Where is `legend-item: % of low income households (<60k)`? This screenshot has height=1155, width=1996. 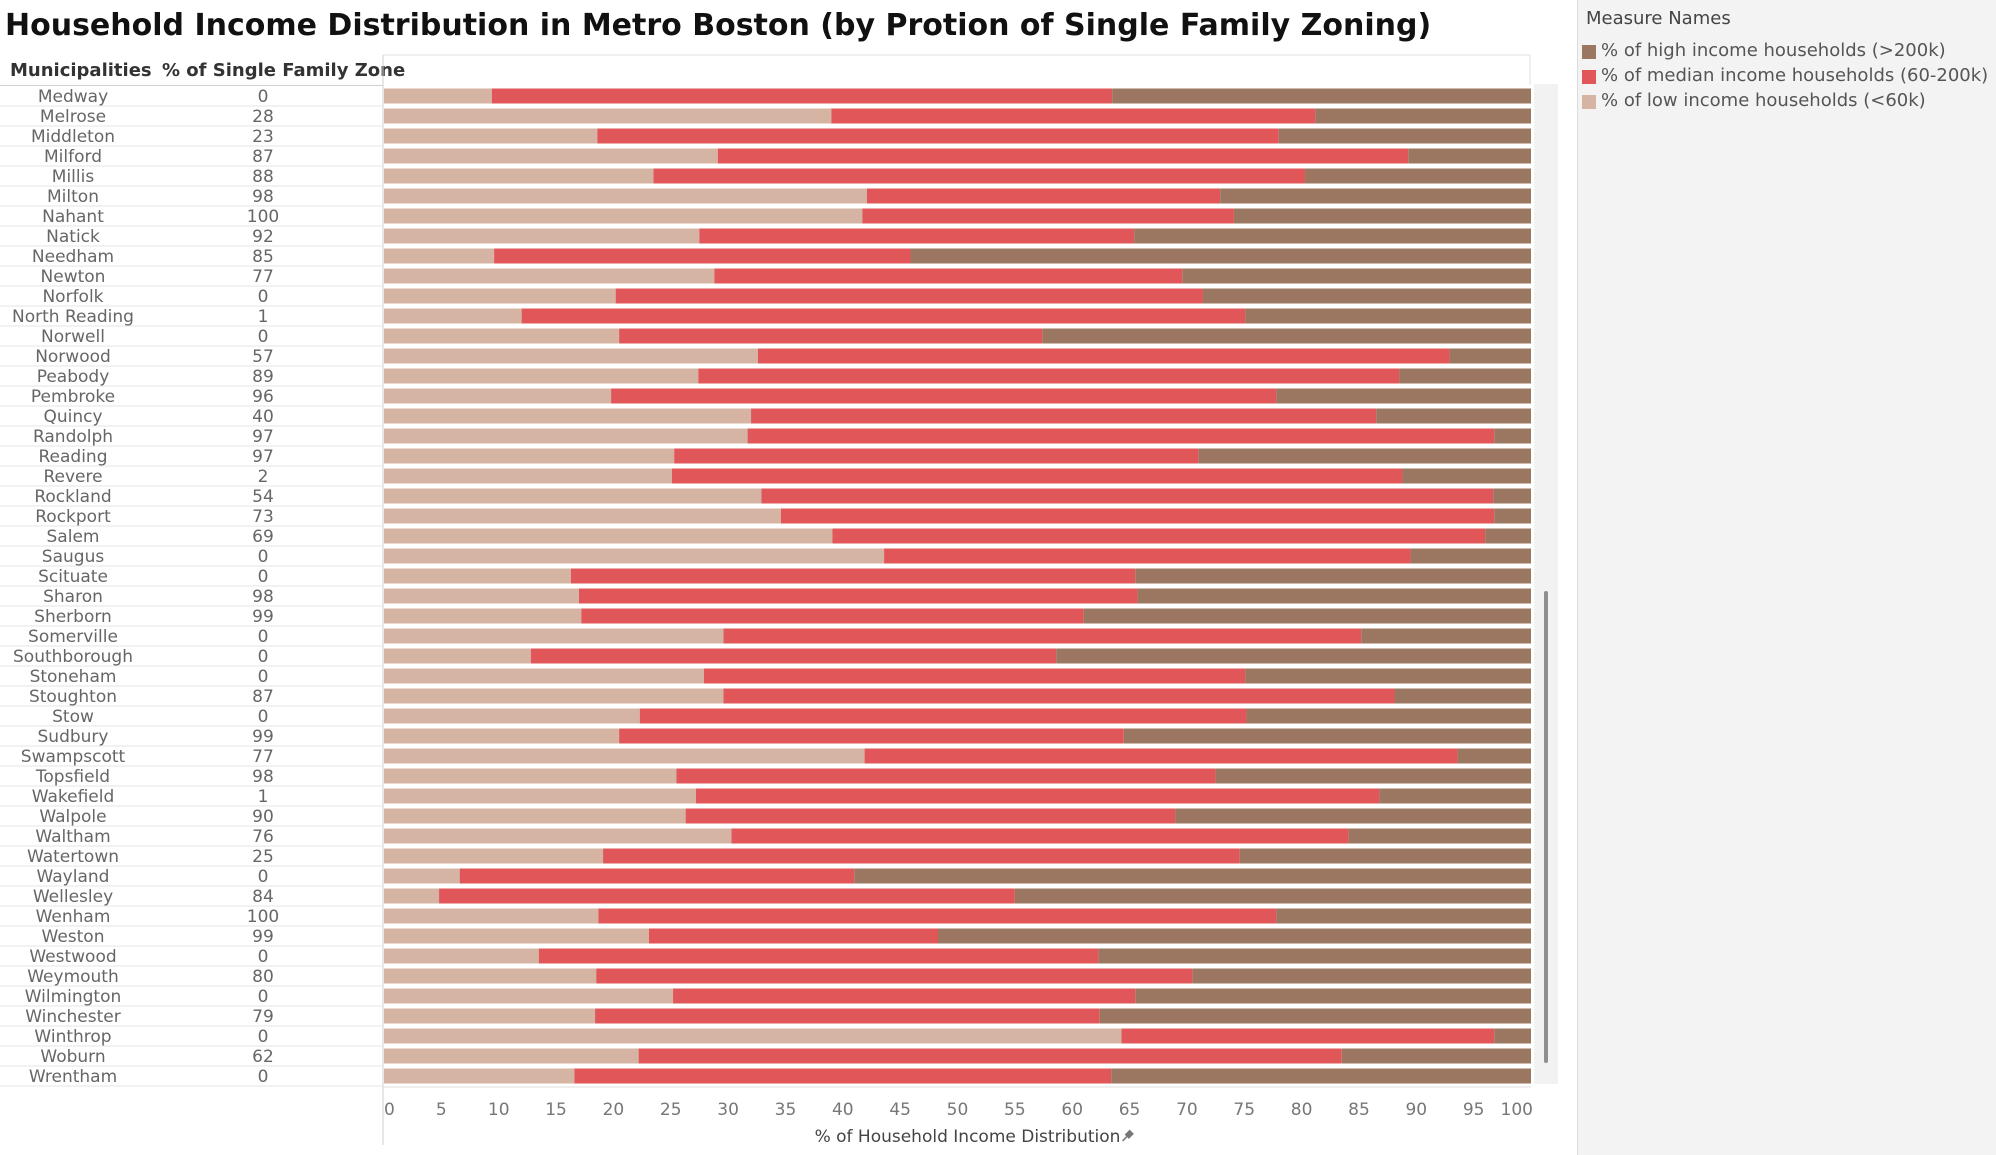
legend-item: % of low income households (<60k) is located at coordinates (1782, 102).